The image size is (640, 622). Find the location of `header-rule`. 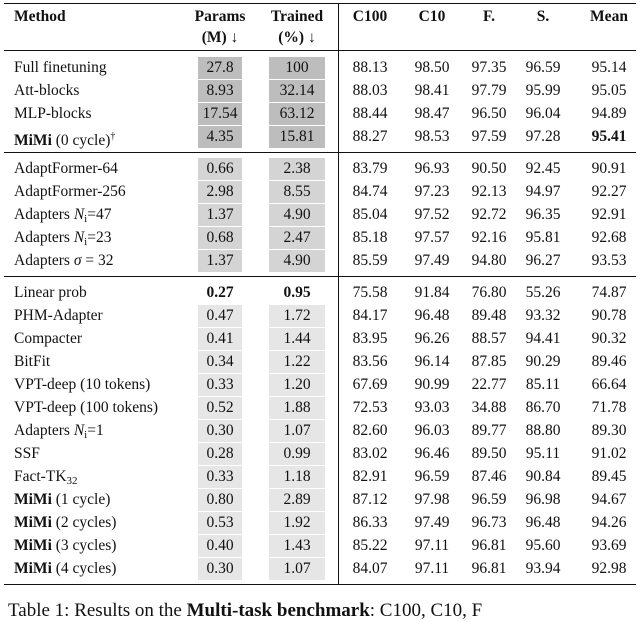

header-rule is located at coordinates (320, 50).